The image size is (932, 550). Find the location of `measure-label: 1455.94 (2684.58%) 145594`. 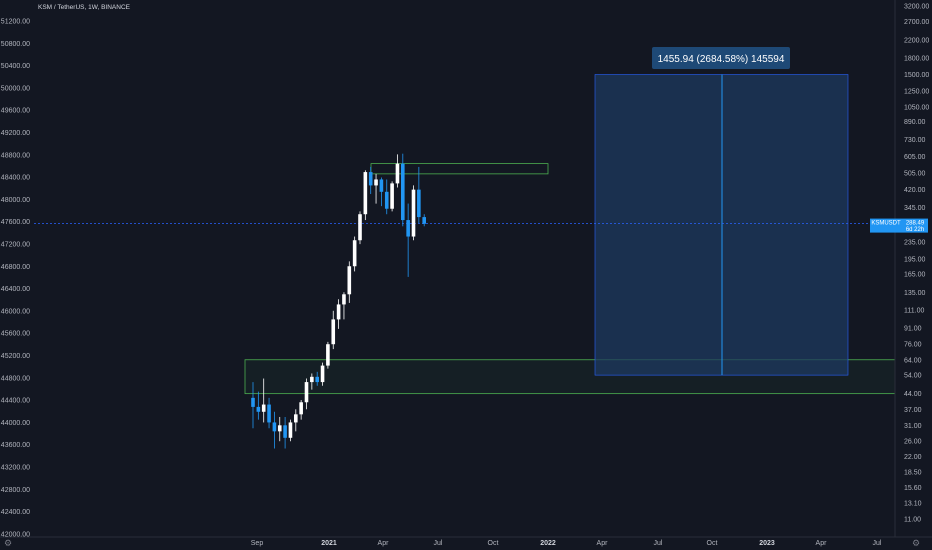

measure-label: 1455.94 (2684.58%) 145594 is located at coordinates (721, 59).